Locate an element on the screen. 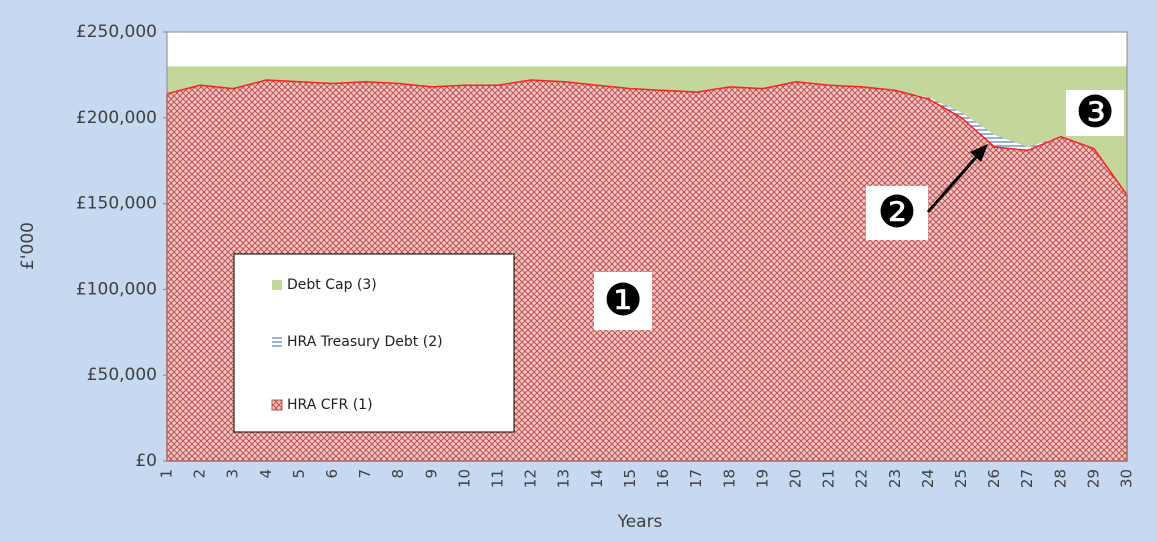 This screenshot has width=1157, height=542. x-tick-label: 13 is located at coordinates (564, 478).